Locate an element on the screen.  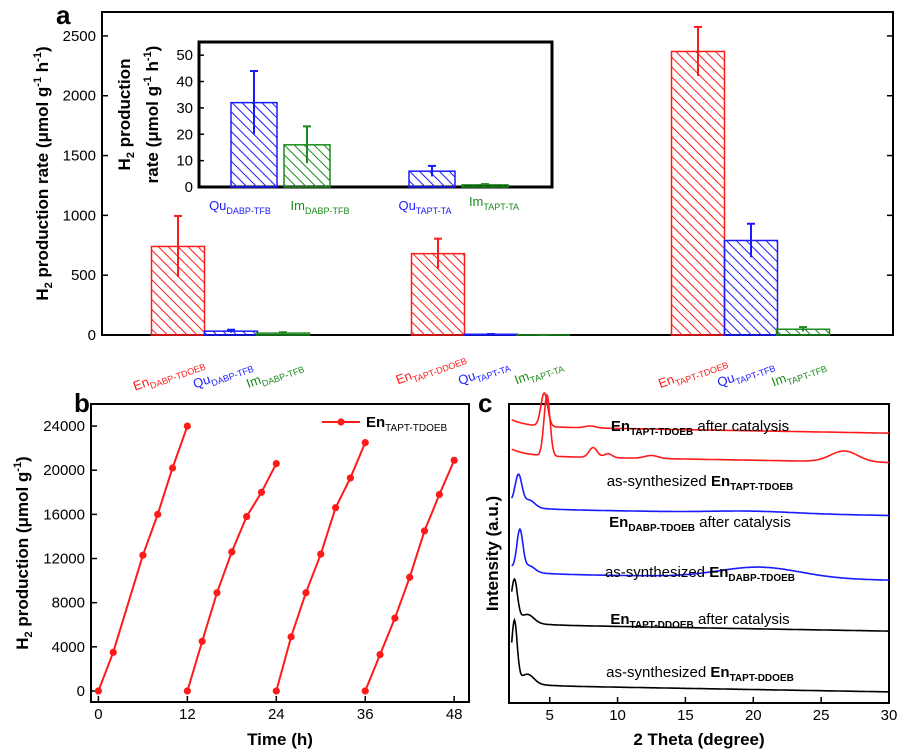
inset-ytick-label: 10 is located at coordinates (184, 161).